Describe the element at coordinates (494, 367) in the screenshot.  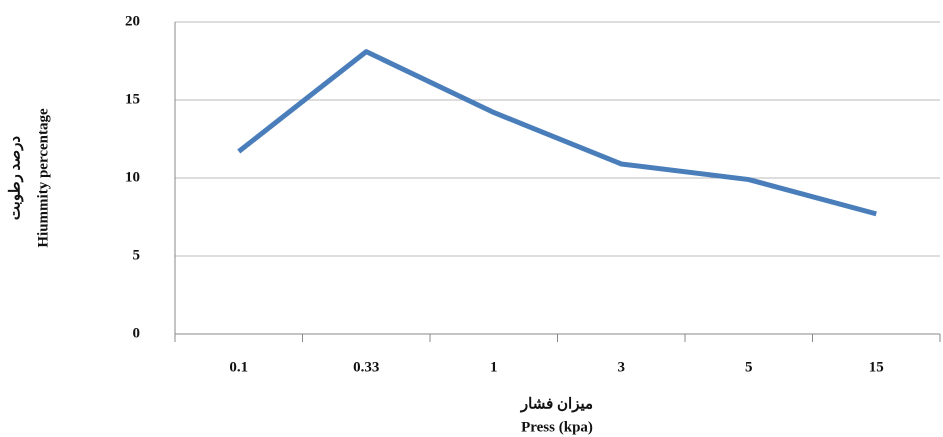
I see `x-tick-label: 1` at that location.